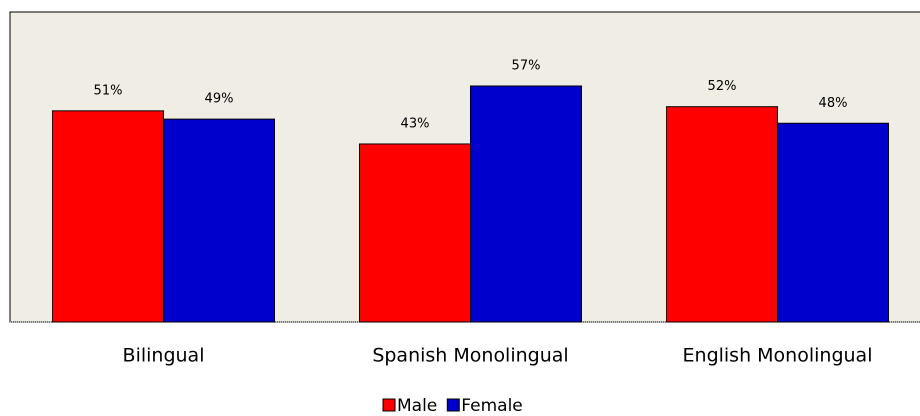 The height and width of the screenshot is (416, 920). What do you see at coordinates (415, 123) in the screenshot?
I see `data-label: 43%` at bounding box center [415, 123].